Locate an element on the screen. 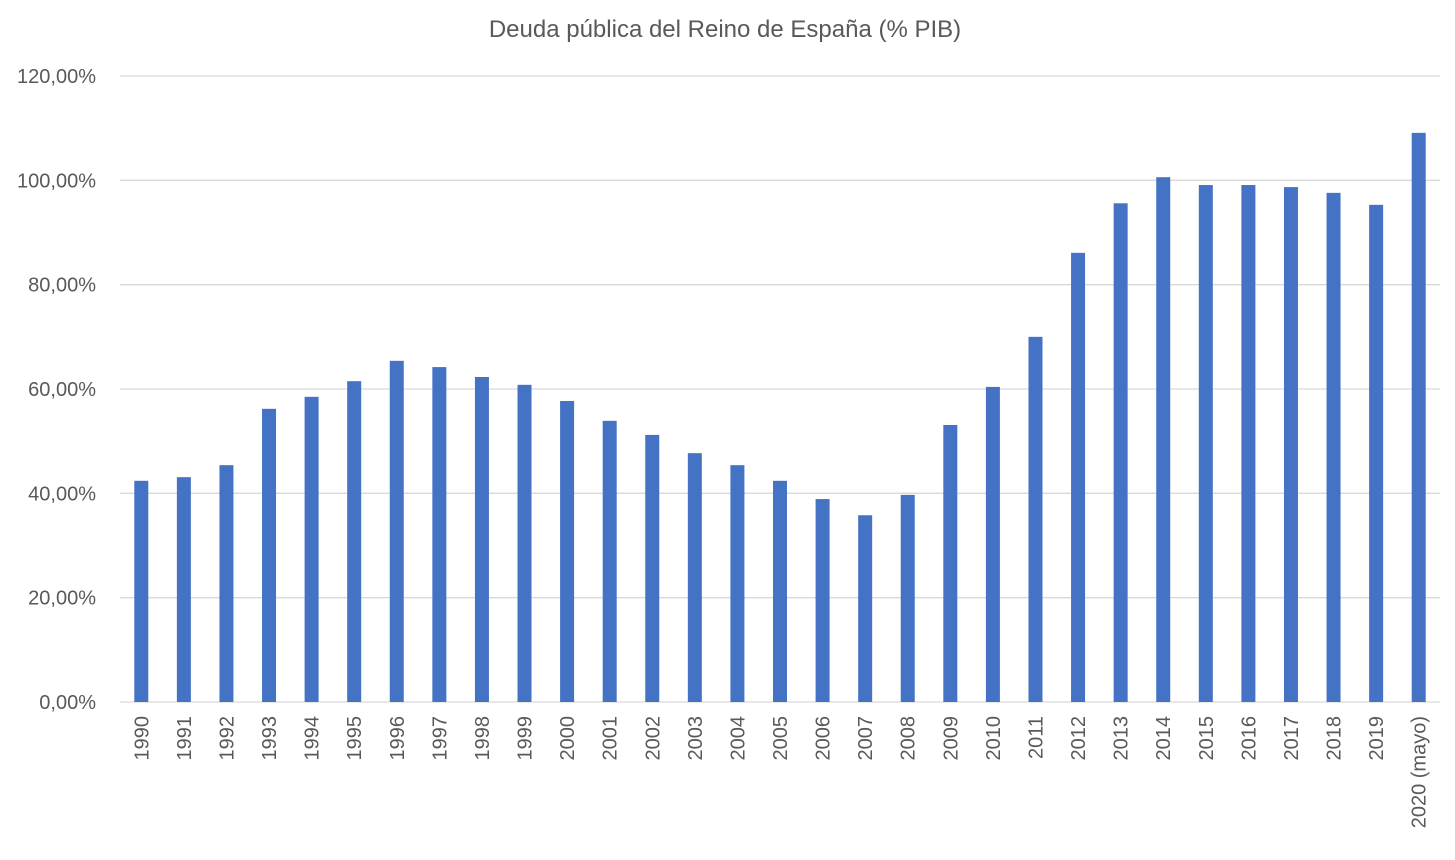 The image size is (1455, 860). x-tick-label: 1998 is located at coordinates (483, 738).